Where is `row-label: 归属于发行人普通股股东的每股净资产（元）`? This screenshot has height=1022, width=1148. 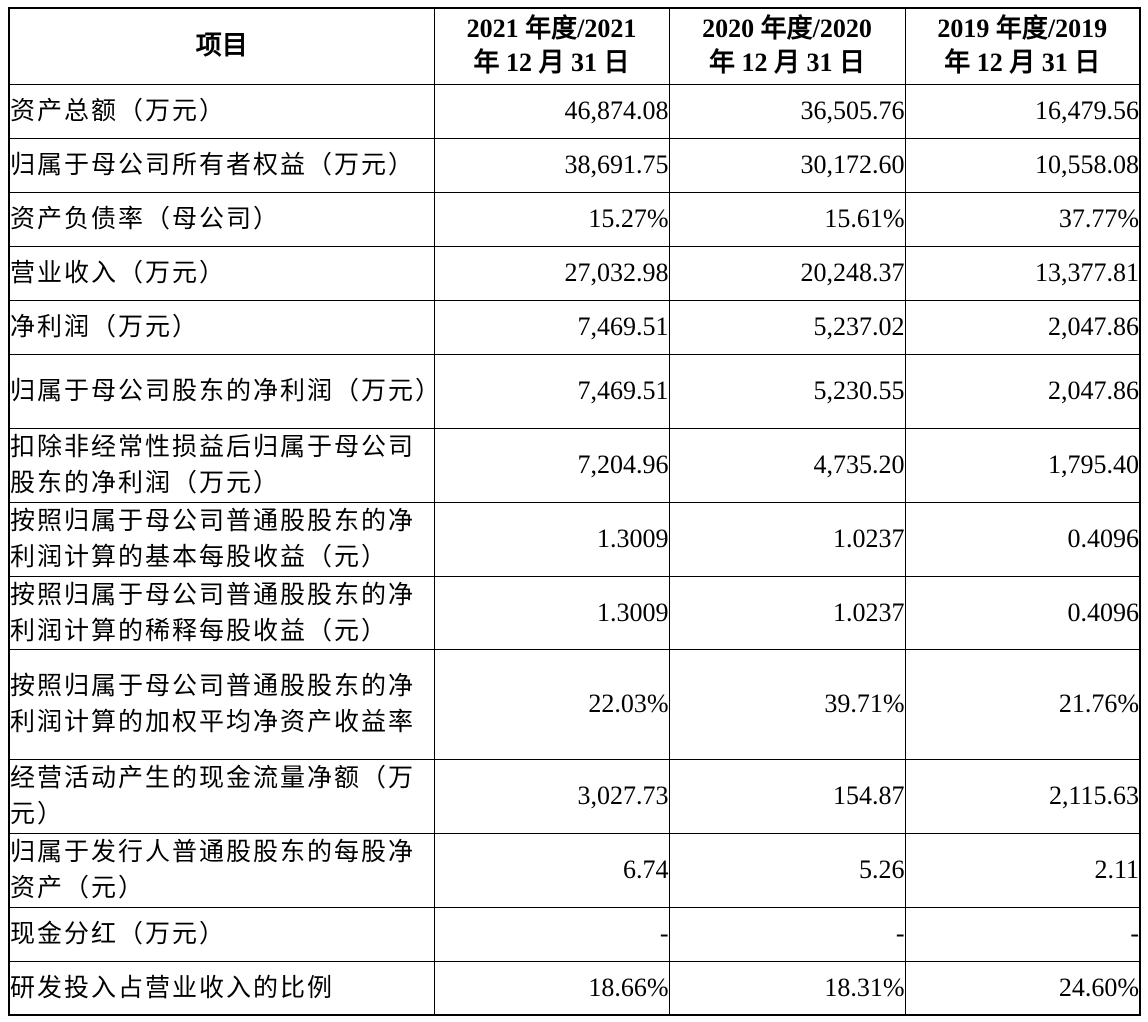
row-label: 归属于发行人普通股股东的每股净资产（元） is located at coordinates (221, 870).